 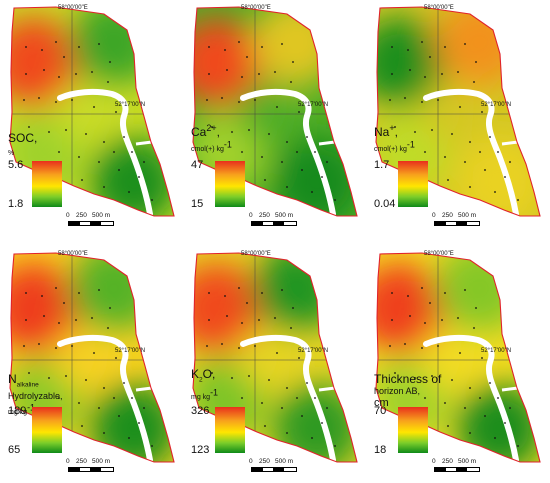 I want to click on legend-title-part: +, so click(x=392, y=128).